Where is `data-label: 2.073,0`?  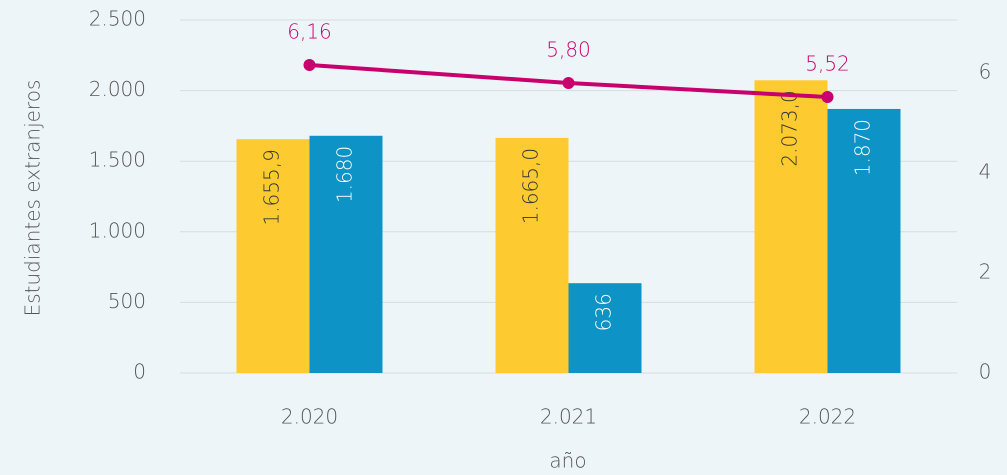
data-label: 2.073,0 is located at coordinates (790, 128).